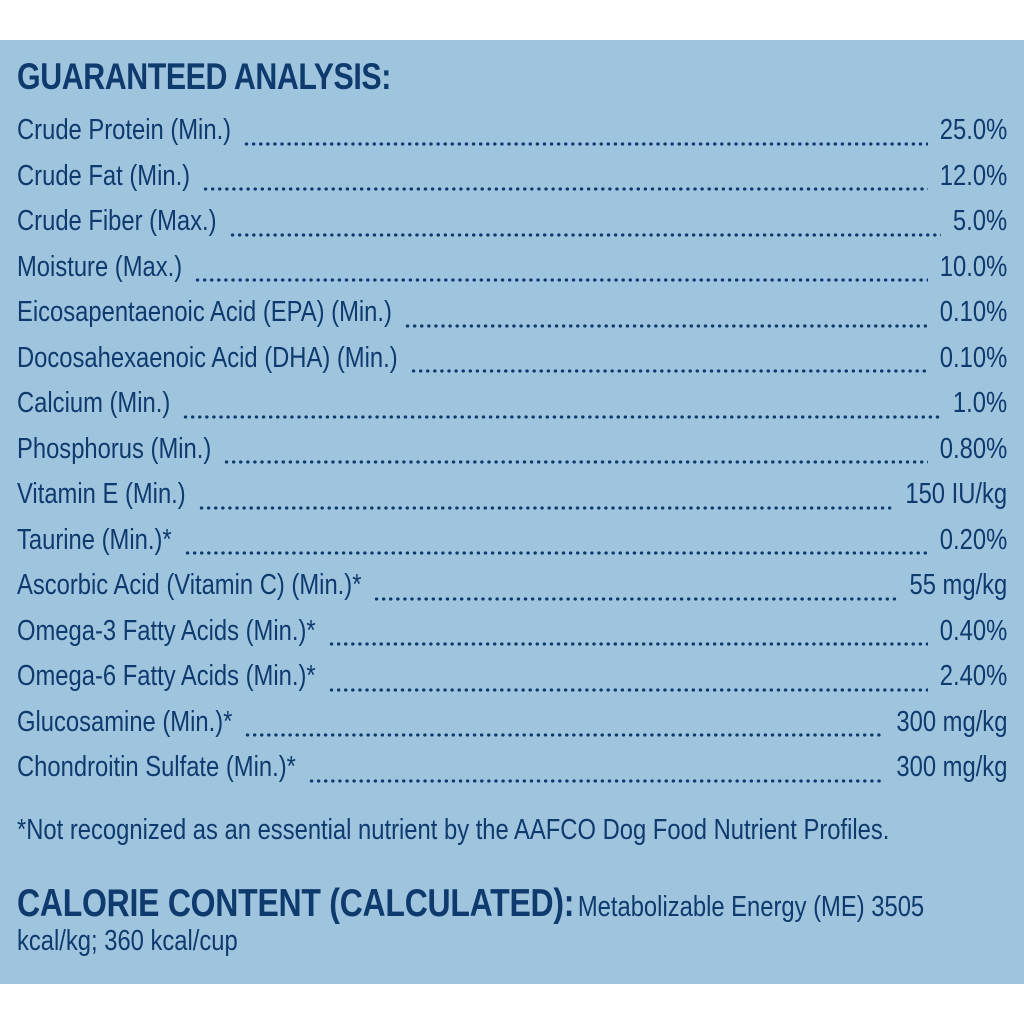 The image size is (1024, 1024). Describe the element at coordinates (204, 76) in the screenshot. I see `heading: GUARANTEED ANALYSIS:` at that location.